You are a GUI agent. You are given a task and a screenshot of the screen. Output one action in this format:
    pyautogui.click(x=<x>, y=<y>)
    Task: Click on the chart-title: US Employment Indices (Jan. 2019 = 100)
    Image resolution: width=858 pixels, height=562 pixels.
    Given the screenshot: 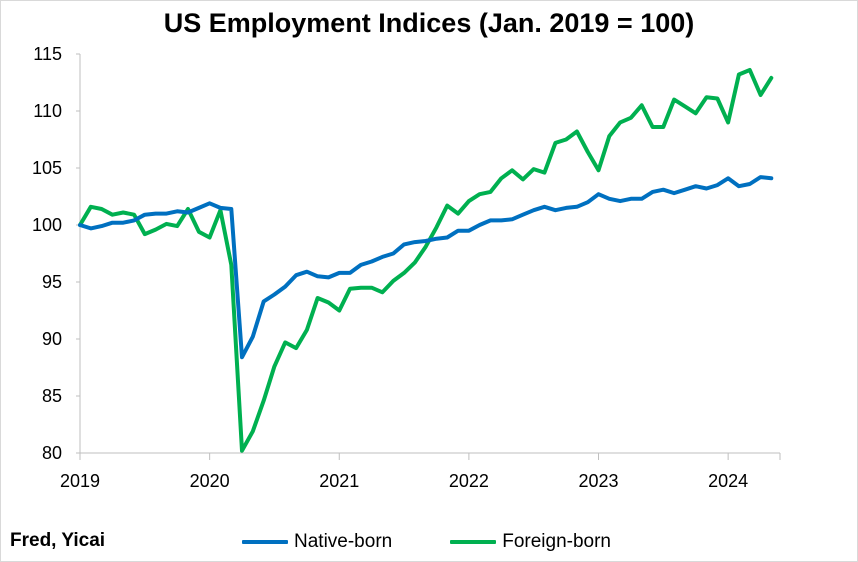 What is the action you would take?
    pyautogui.click(x=429, y=23)
    